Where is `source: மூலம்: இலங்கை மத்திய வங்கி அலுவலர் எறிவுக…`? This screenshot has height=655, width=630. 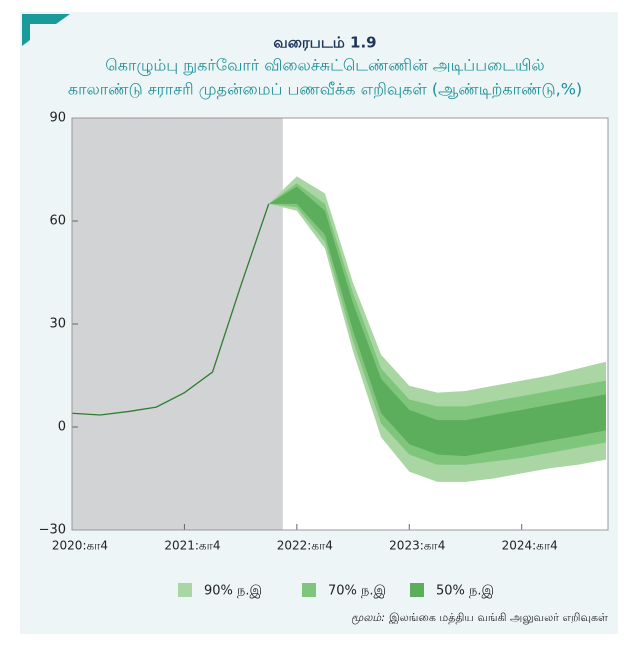
source: மூலம்: இலங்கை மத்திய வங்கி அலுவலர் எறிவுக… is located at coordinates (479, 618).